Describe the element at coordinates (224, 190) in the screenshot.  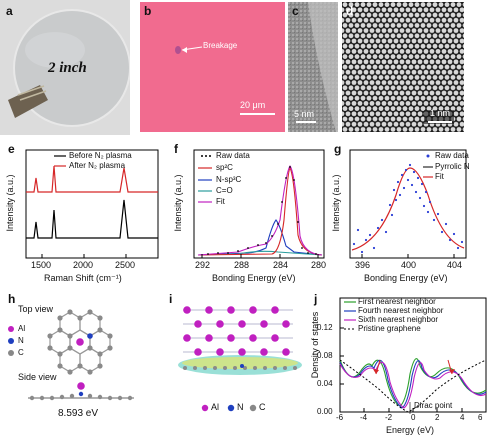
I see `legend-co: C=O` at that location.